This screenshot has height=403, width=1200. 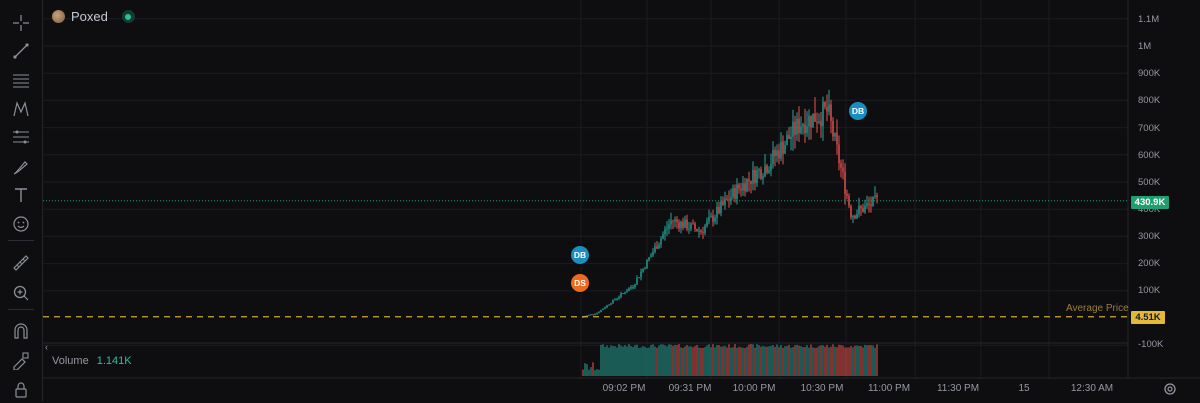 I want to click on zoom-in-icon, so click(x=21, y=293).